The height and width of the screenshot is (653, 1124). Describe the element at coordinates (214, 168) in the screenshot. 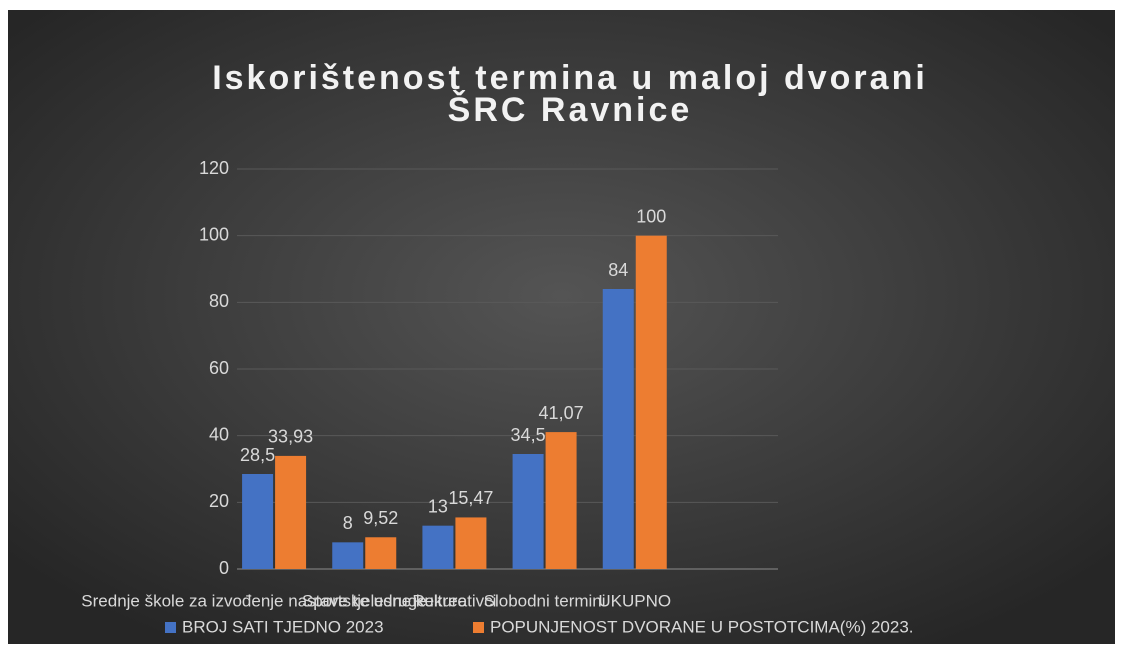

I see `y-tick-label: 120` at that location.